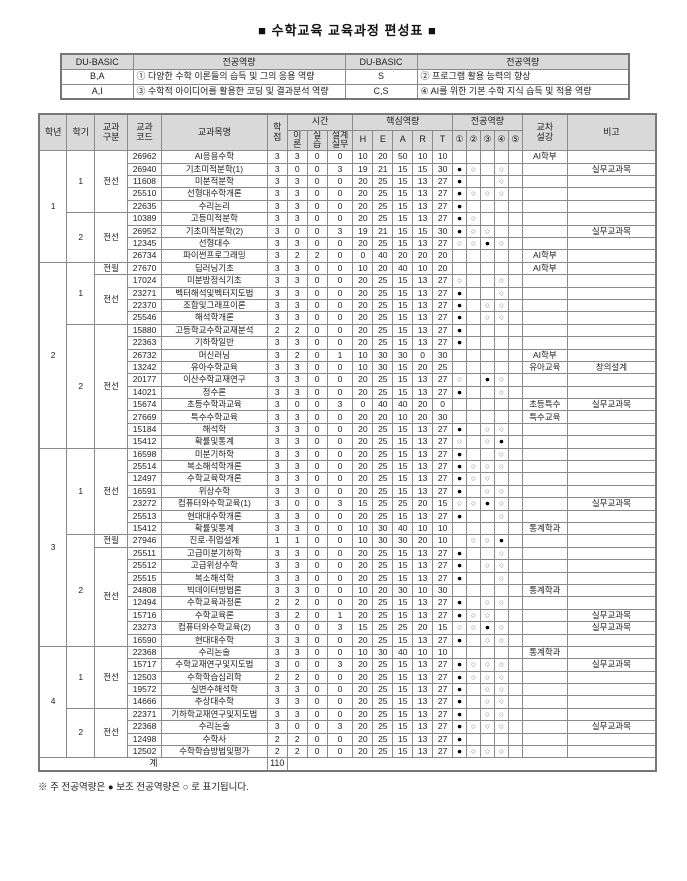 The width and height of the screenshot is (687, 881). I want to click on course-row: 26734 파이썬프로그래밍 3 2 2 0 0 40 20 20 20 AI학부, so click(348, 256).